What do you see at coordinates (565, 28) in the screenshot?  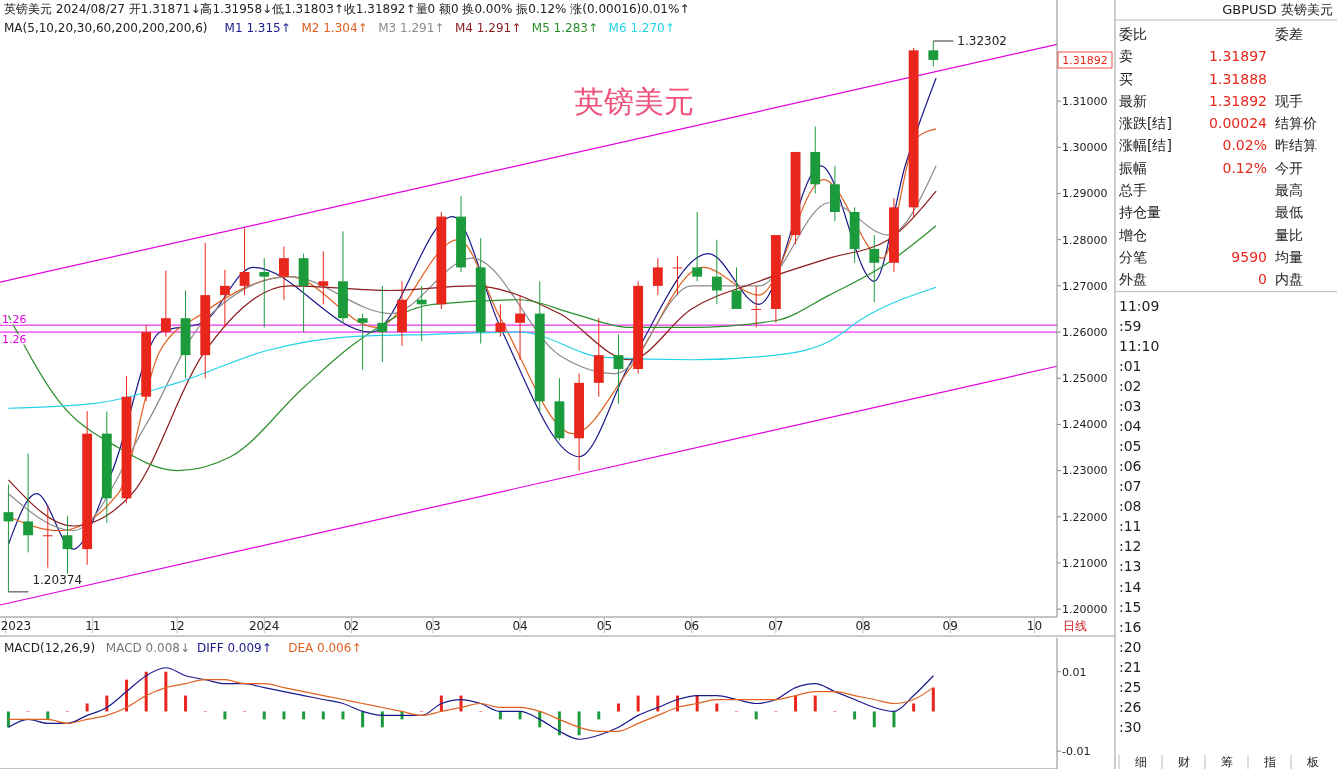 I see `text: M5 1.283↑` at bounding box center [565, 28].